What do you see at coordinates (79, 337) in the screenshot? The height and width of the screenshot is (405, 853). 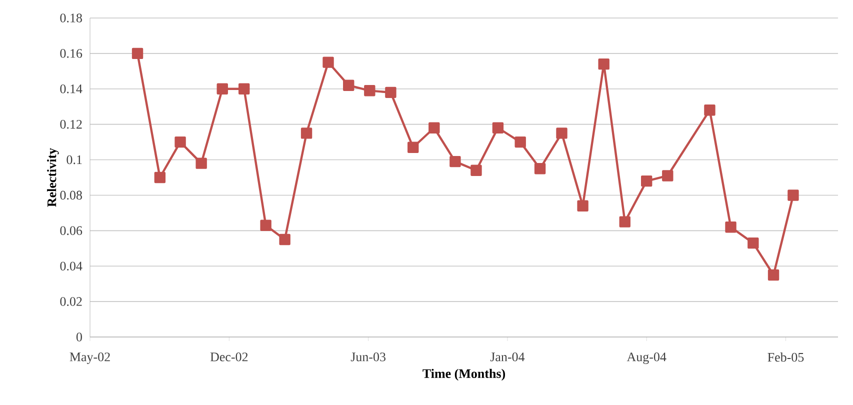 I see `y-tick-label: 0` at bounding box center [79, 337].